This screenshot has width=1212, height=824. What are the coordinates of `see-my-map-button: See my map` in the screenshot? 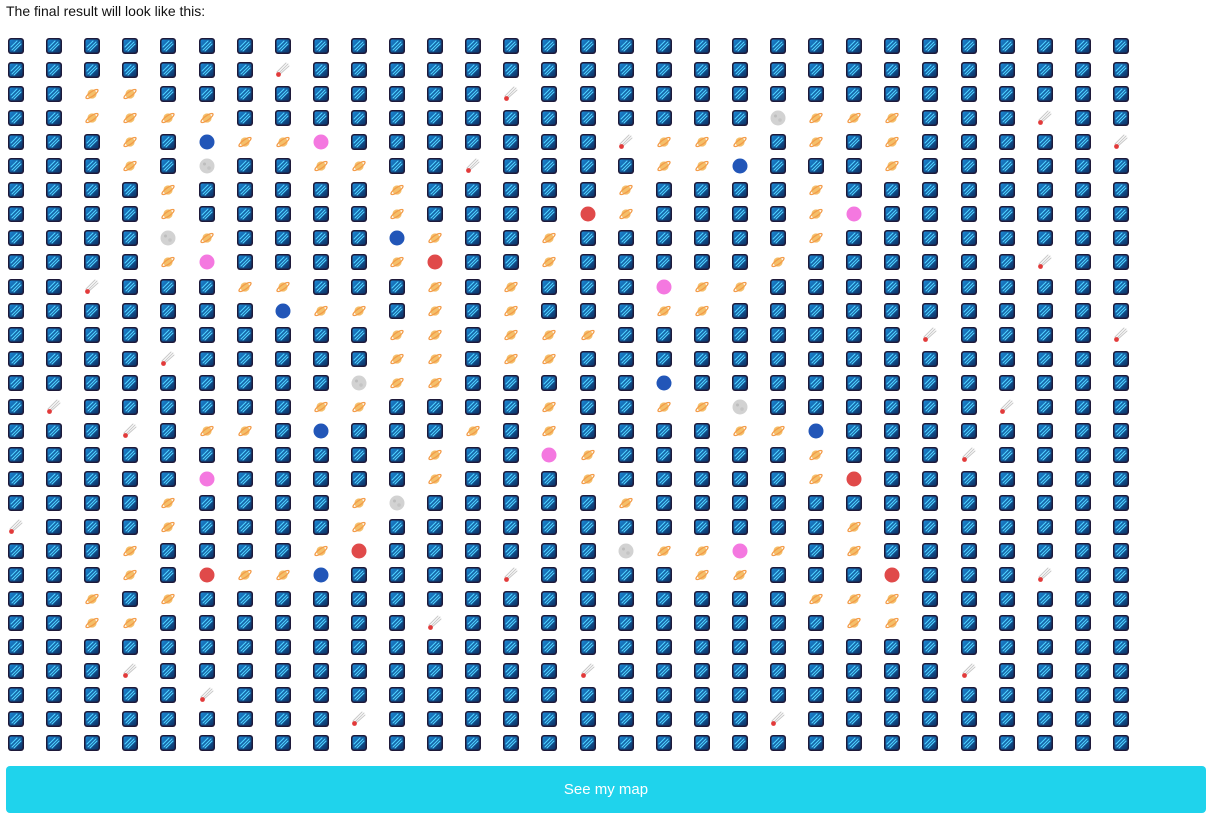 It's located at (606, 789).